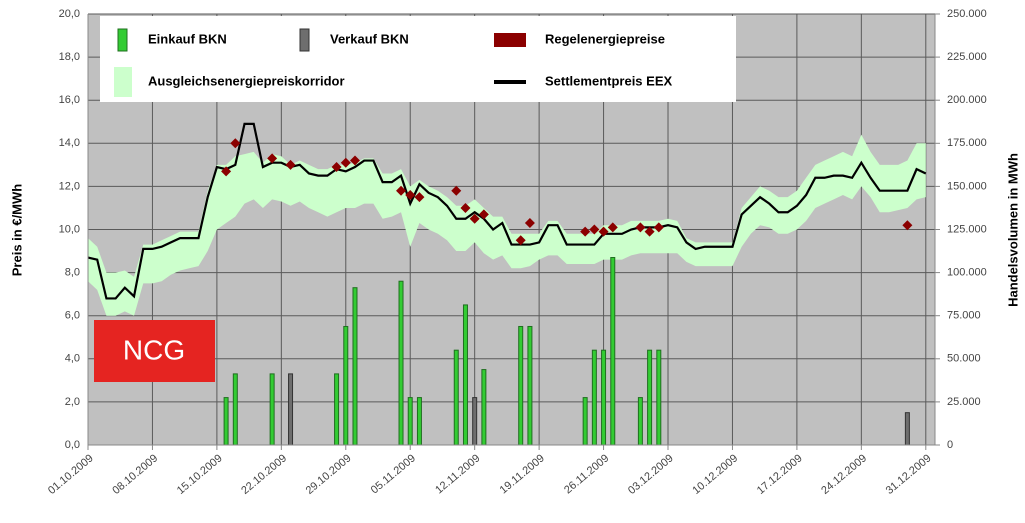 This screenshot has width=1025, height=523. What do you see at coordinates (69, 186) in the screenshot?
I see `y-tick-label: 12,0` at bounding box center [69, 186].